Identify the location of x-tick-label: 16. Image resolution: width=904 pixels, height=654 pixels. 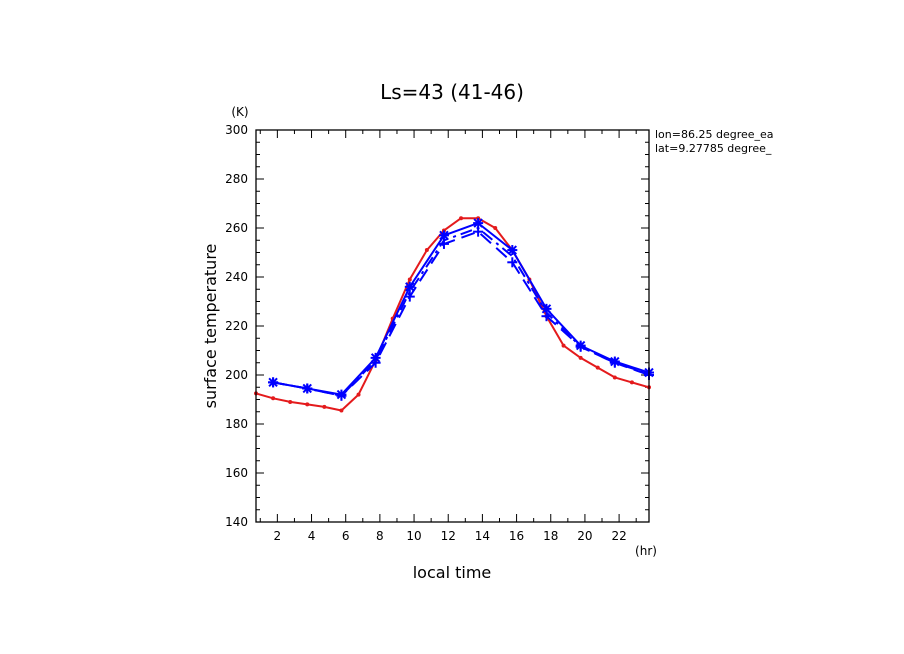
(516, 536).